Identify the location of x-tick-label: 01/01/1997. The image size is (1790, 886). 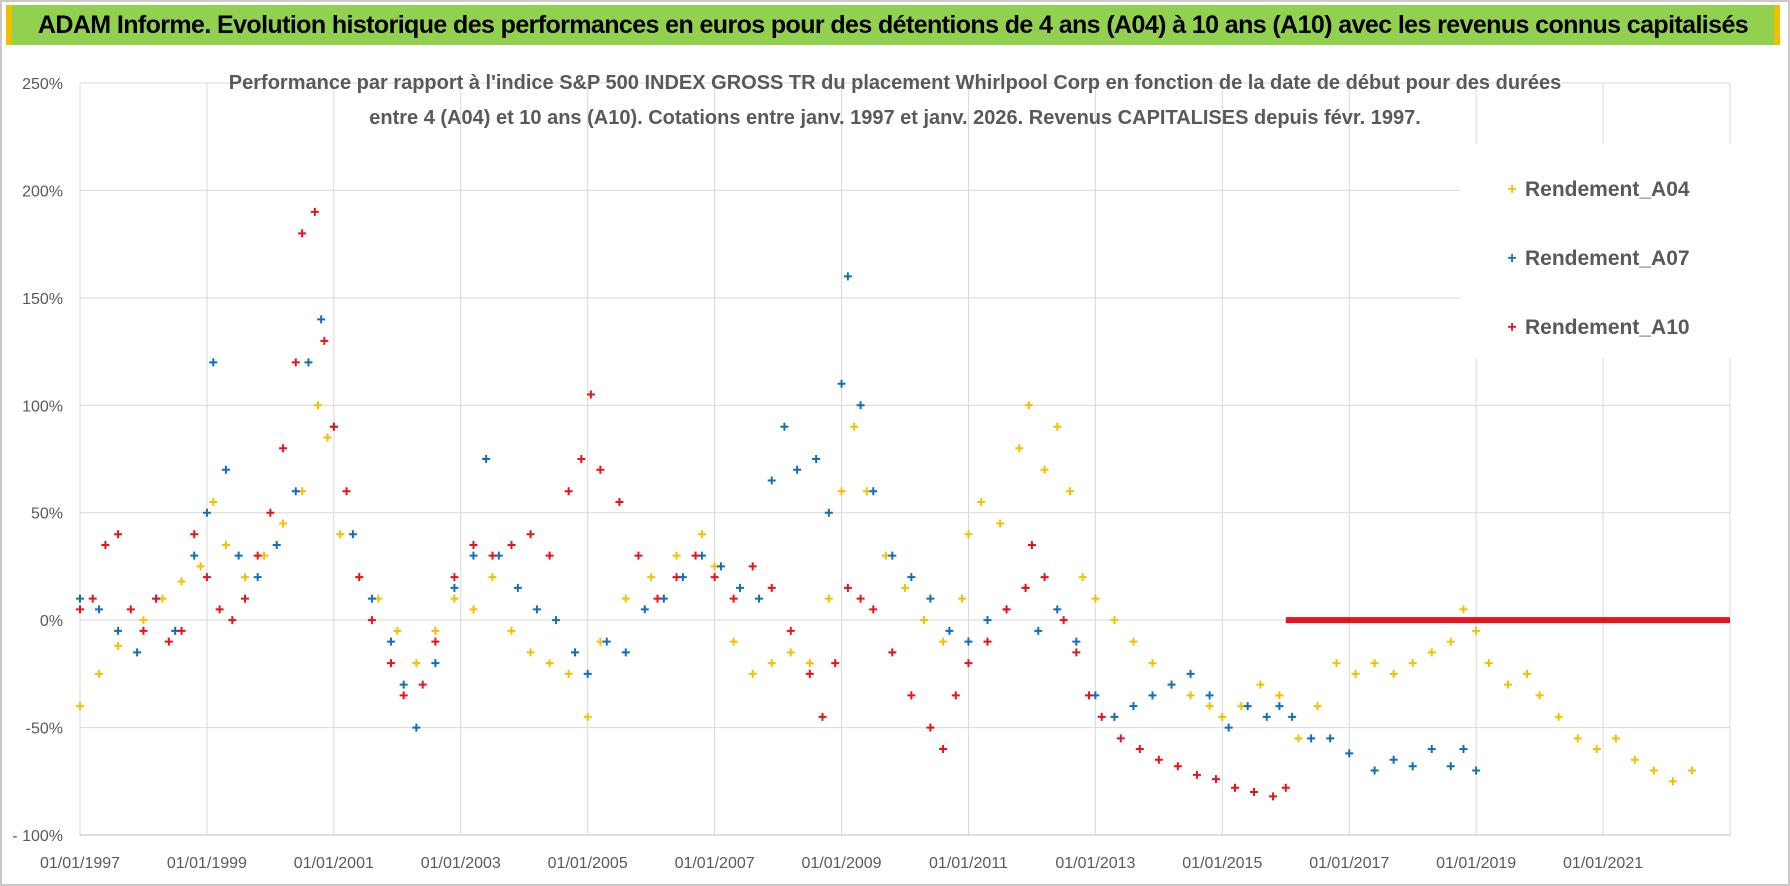
(80, 863).